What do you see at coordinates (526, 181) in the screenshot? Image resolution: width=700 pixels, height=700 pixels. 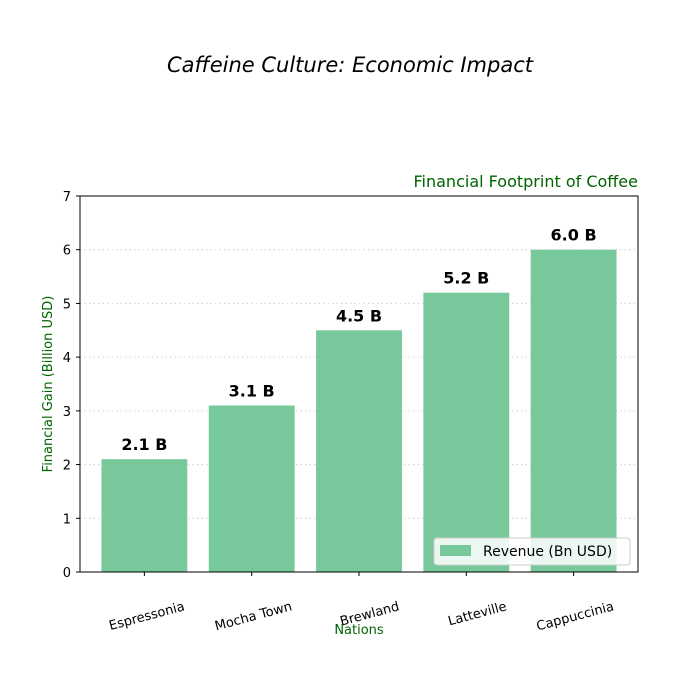 I see `chart-subtitle: Financial Footprint of Coffee` at bounding box center [526, 181].